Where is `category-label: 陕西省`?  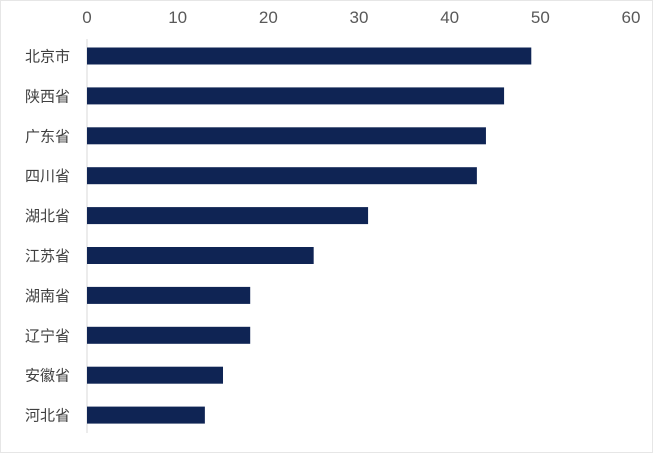
category-label: 陕西省 is located at coordinates (47, 96).